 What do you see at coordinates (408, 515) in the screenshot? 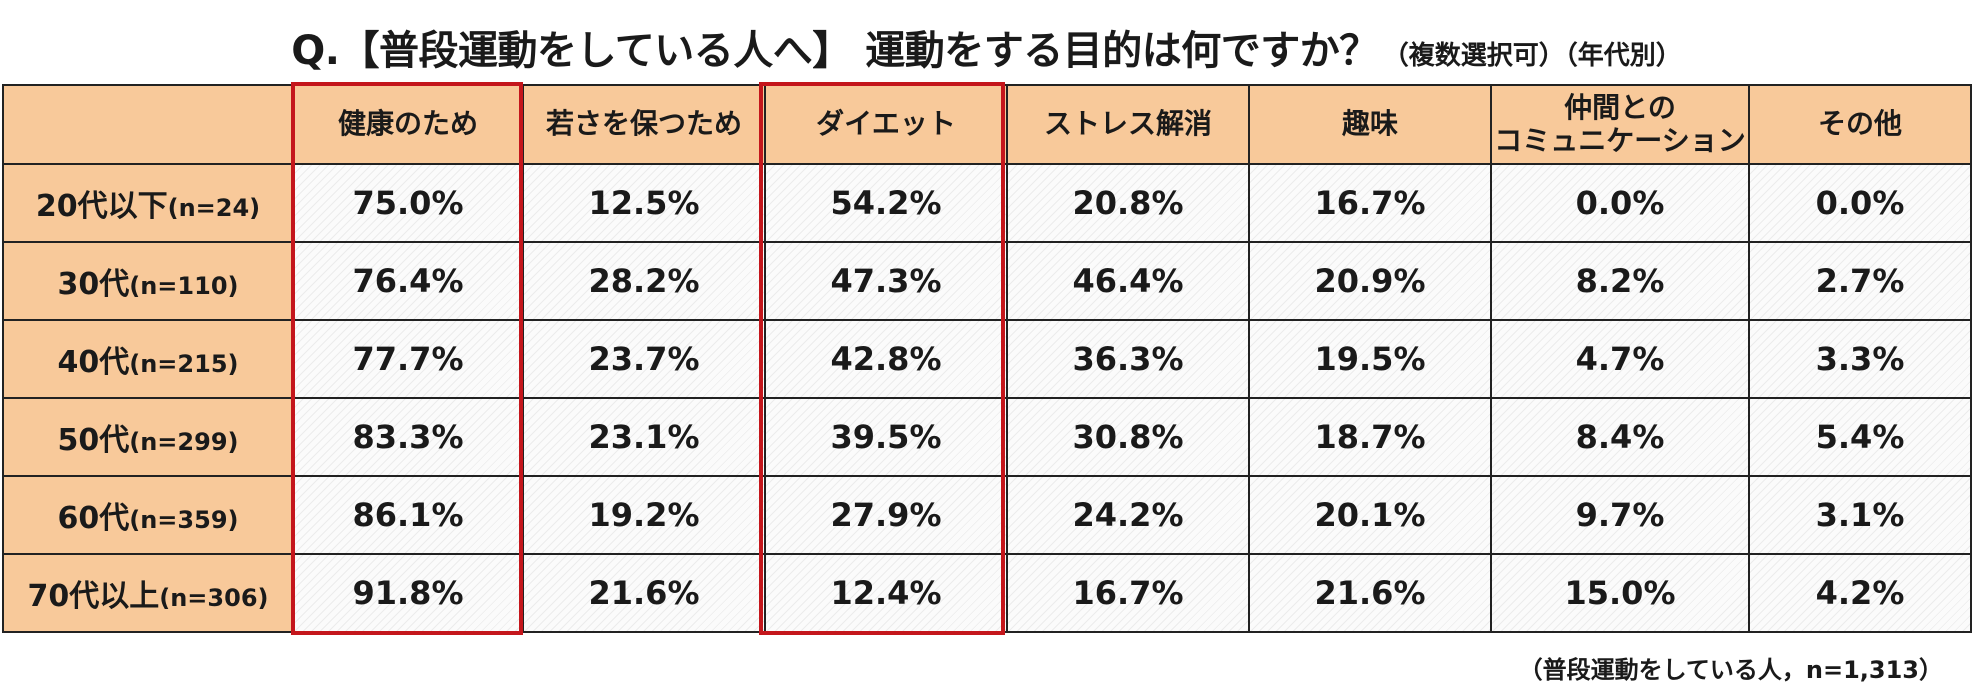
I see `data-cell: 86.1%` at bounding box center [408, 515].